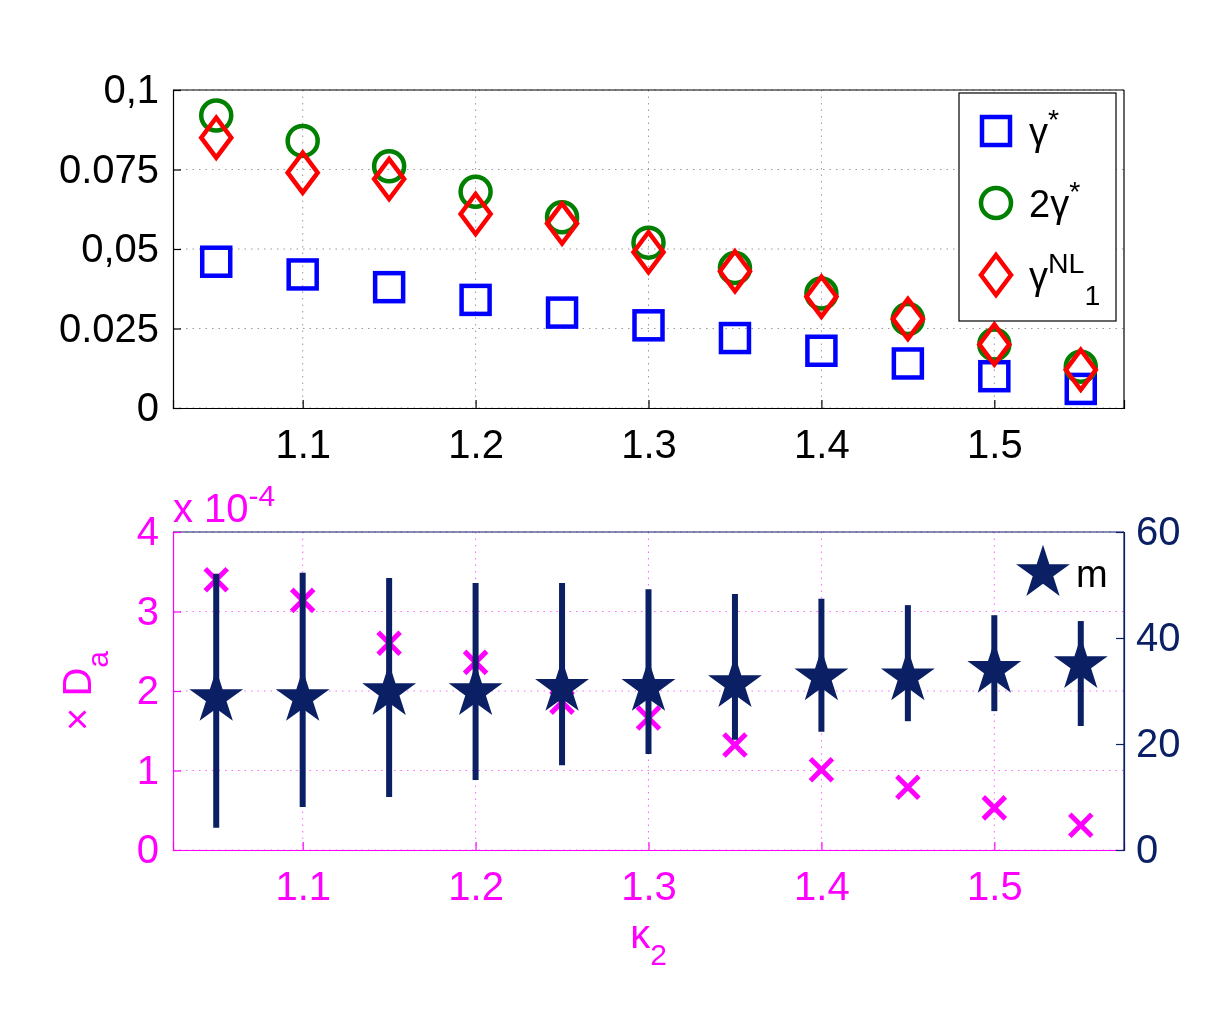  What do you see at coordinates (1158, 531) in the screenshot?
I see `y2-tick-label: 60` at bounding box center [1158, 531].